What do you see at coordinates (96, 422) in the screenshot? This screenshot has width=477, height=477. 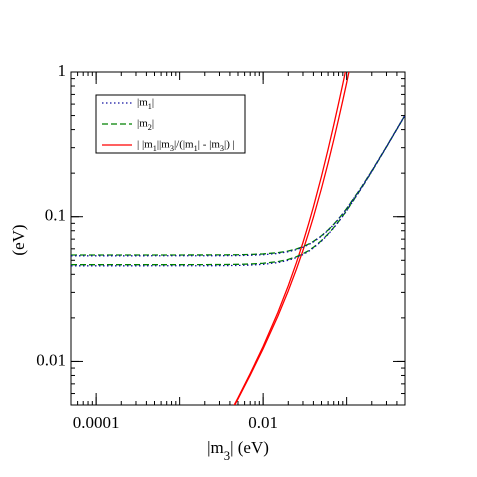 I see `x-tick-label: 0.0001` at bounding box center [96, 422].